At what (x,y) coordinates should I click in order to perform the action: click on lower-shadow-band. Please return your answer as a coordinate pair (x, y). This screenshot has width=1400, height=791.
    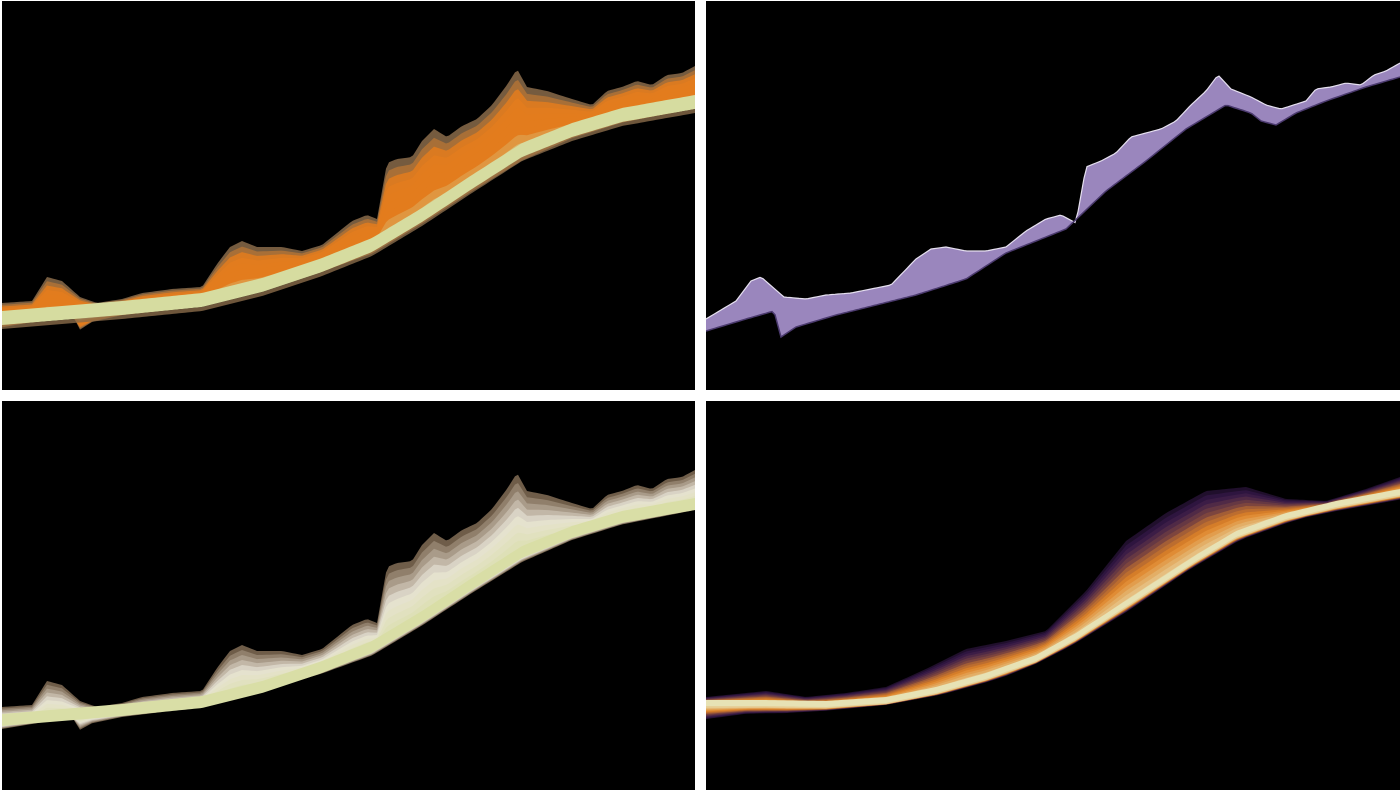
    Looking at the image, I should click on (348, 219).